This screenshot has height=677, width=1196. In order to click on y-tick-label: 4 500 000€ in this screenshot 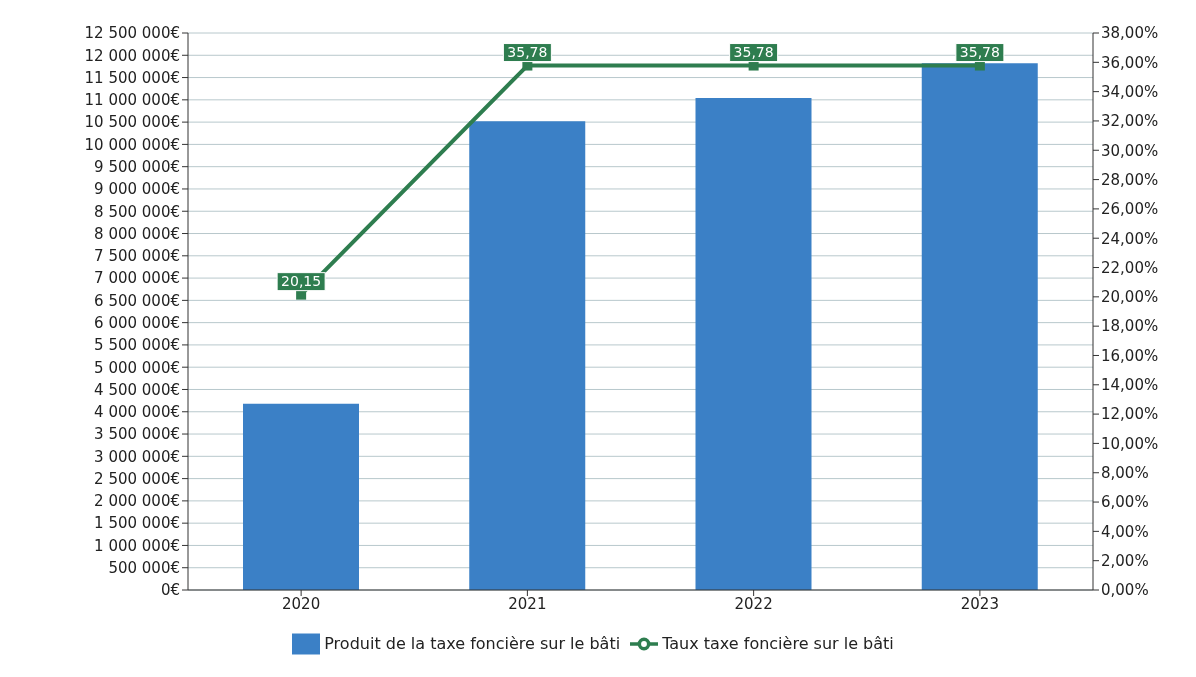, I will do `click(137, 389)`.